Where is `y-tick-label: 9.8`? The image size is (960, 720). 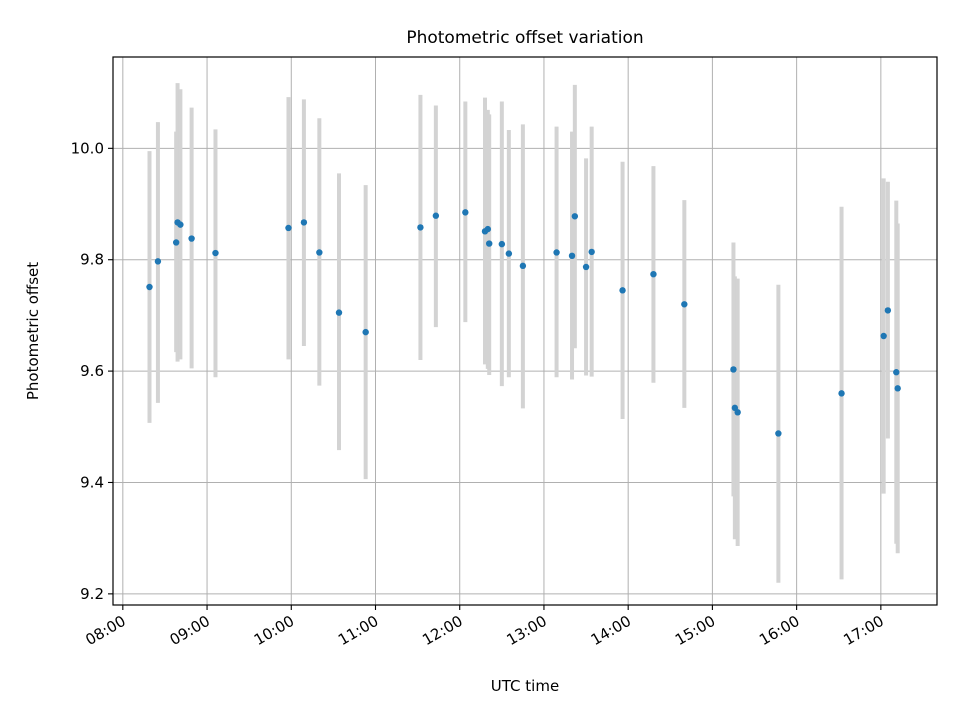 y-tick-label: 9.8 is located at coordinates (92, 260).